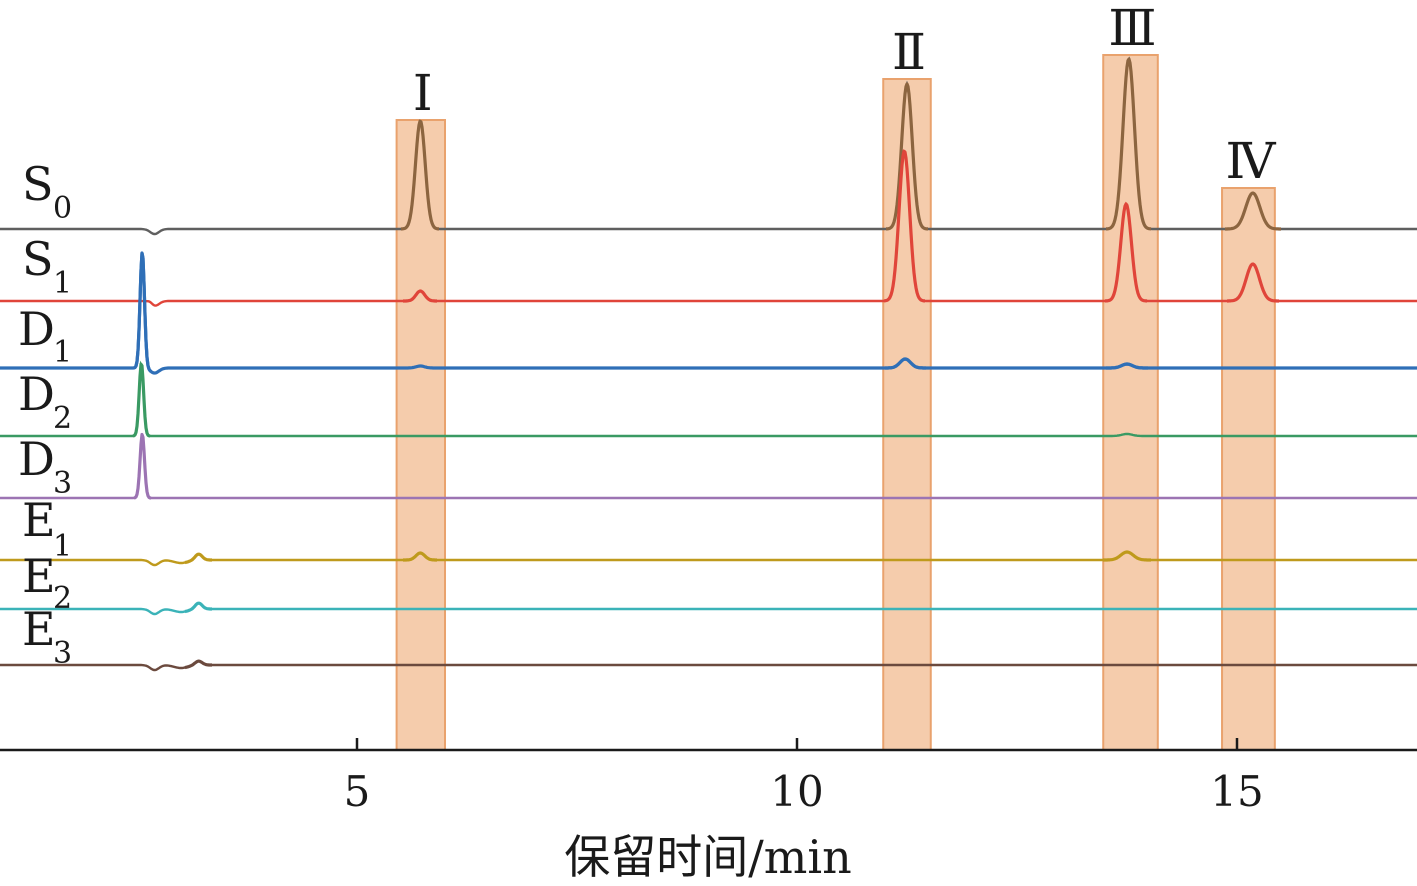 The width and height of the screenshot is (1417, 886). What do you see at coordinates (62, 208) in the screenshot?
I see `svg-text: 0` at bounding box center [62, 208].